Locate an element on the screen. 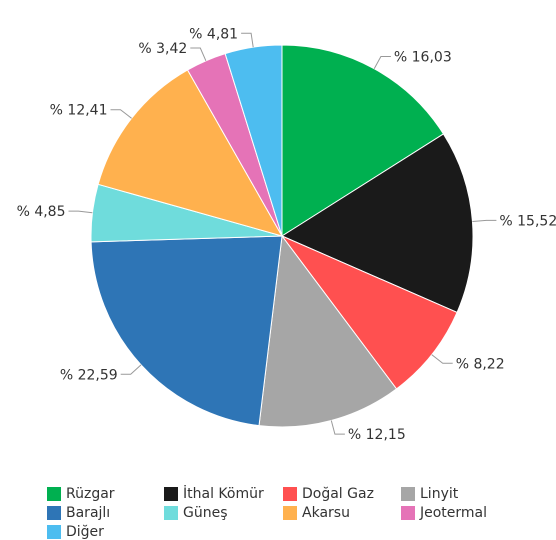  leader-line-ruzgar is located at coordinates (382, 62).